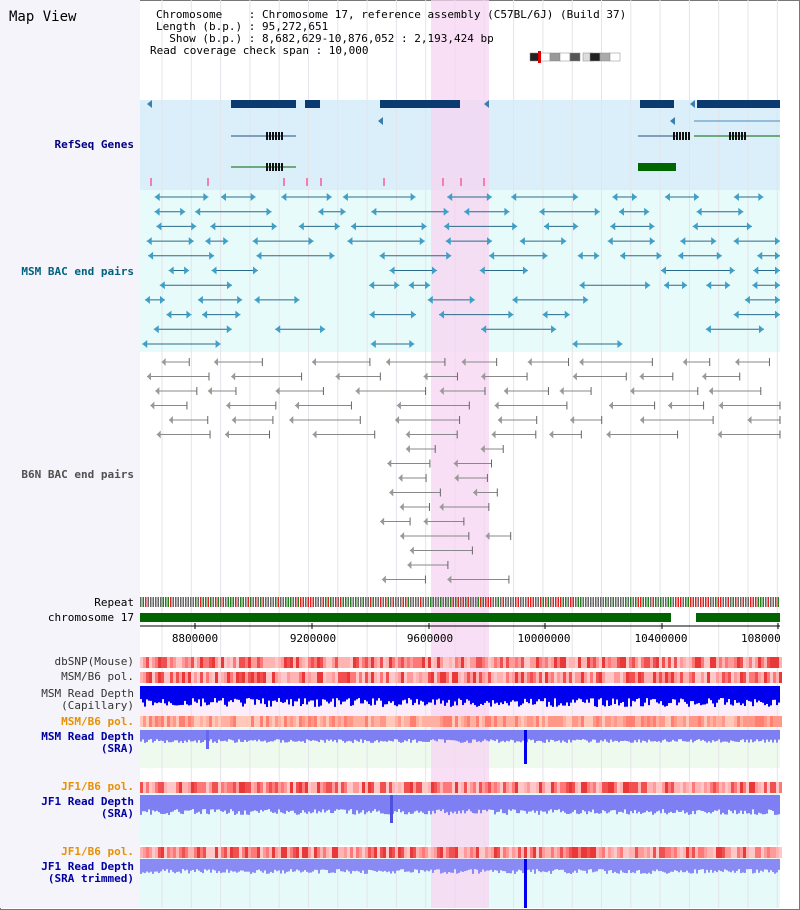 Image resolution: width=800 pixels, height=910 pixels. I want to click on track-label-dbsnp: dbSNP(Mouse), so click(94, 661).